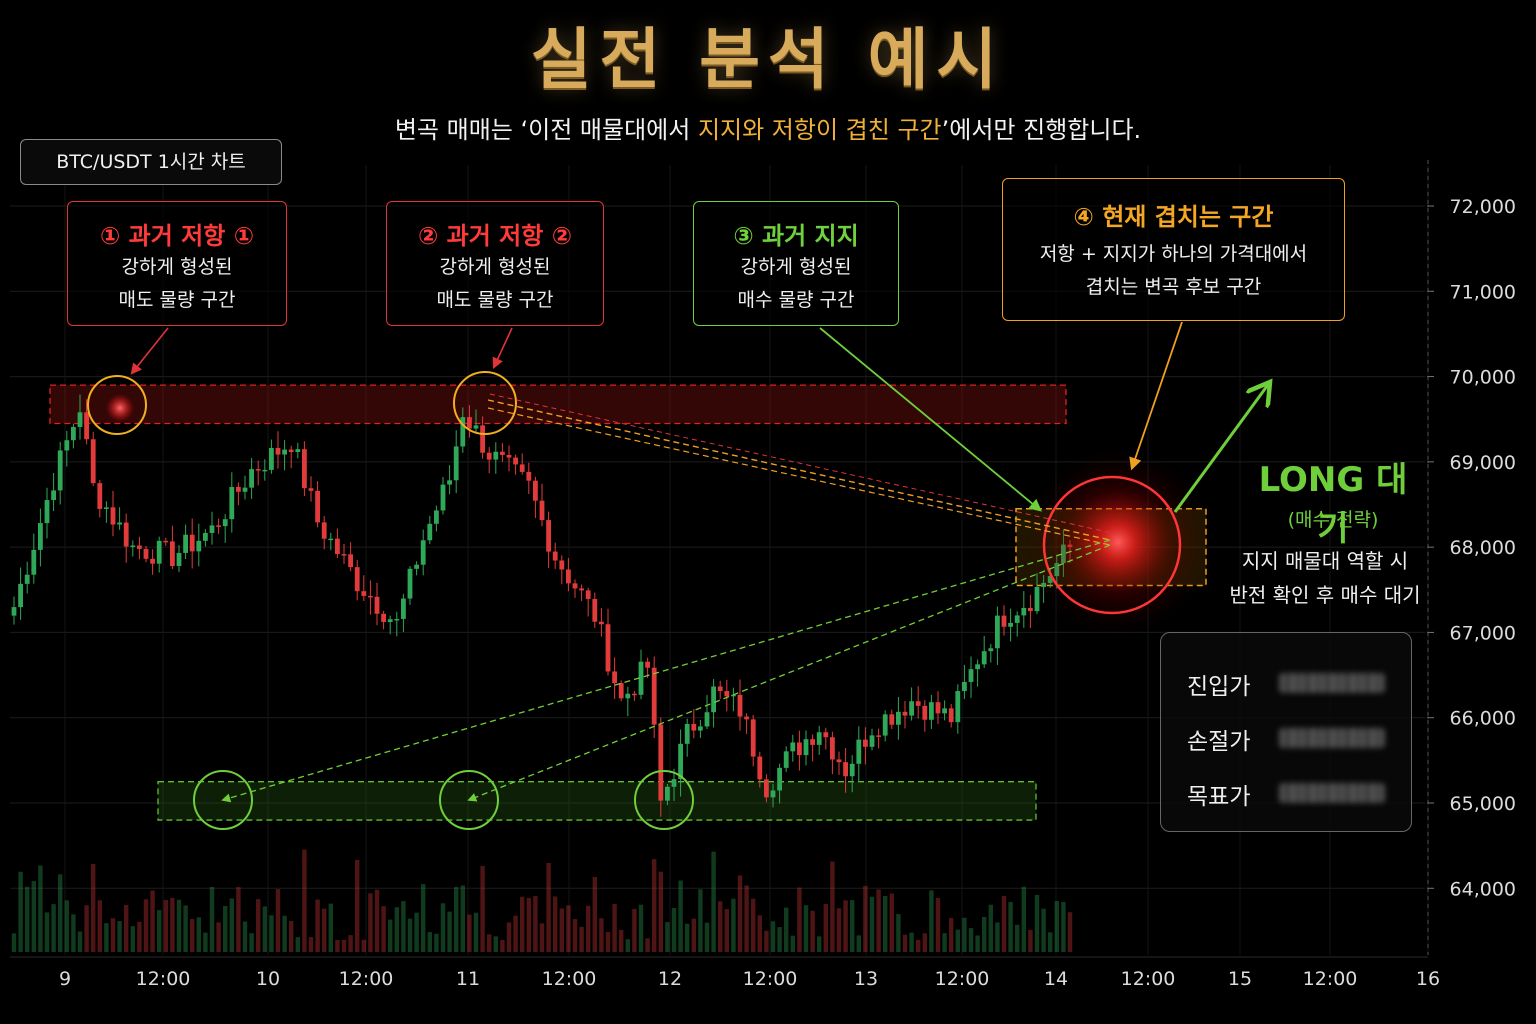 This screenshot has width=1536, height=1024. What do you see at coordinates (930, 419) in the screenshot?
I see `arrow-support` at bounding box center [930, 419].